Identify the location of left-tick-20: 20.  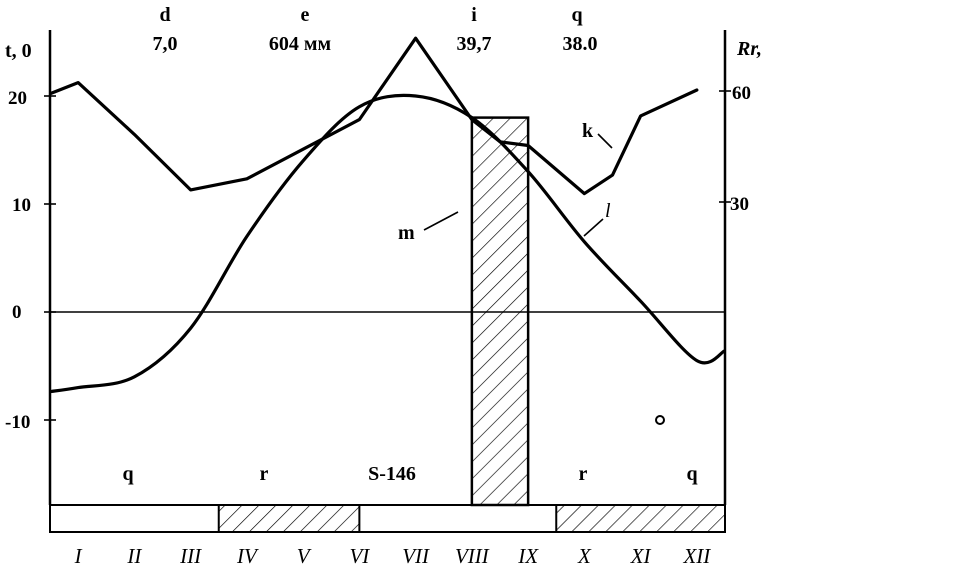
(17, 98).